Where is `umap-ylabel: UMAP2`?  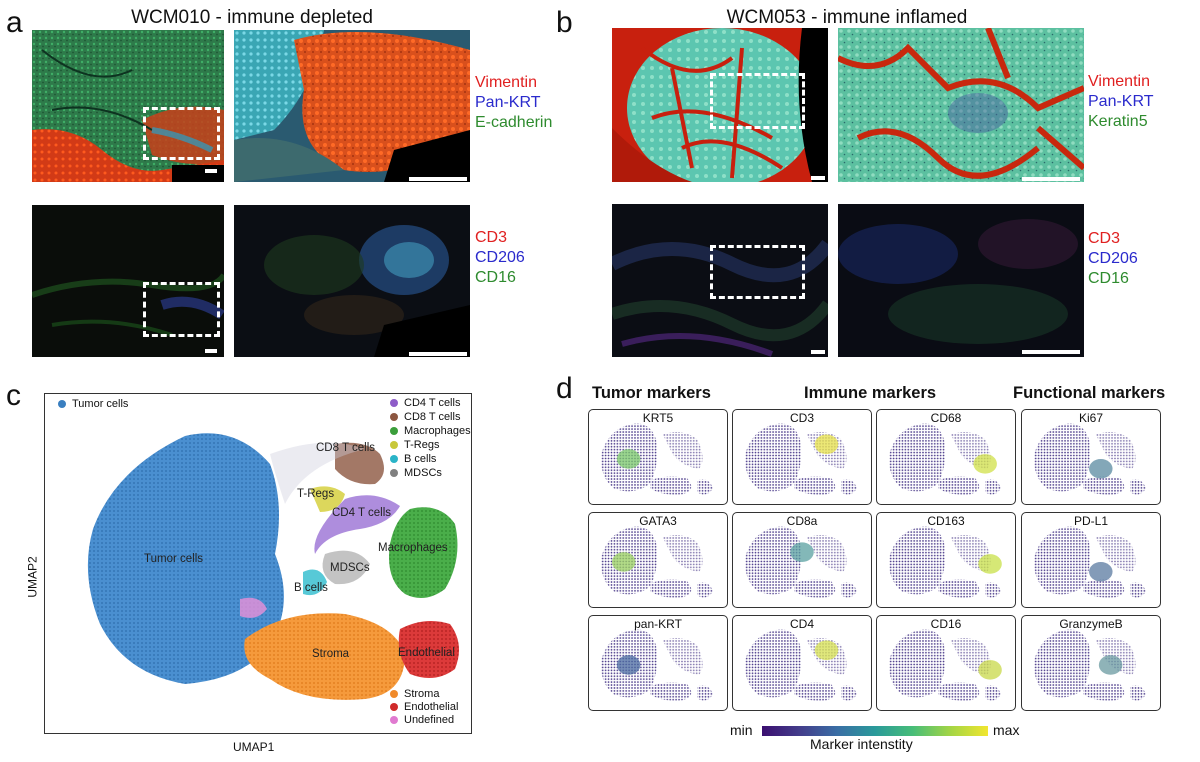 umap-ylabel: UMAP2 is located at coordinates (32, 577).